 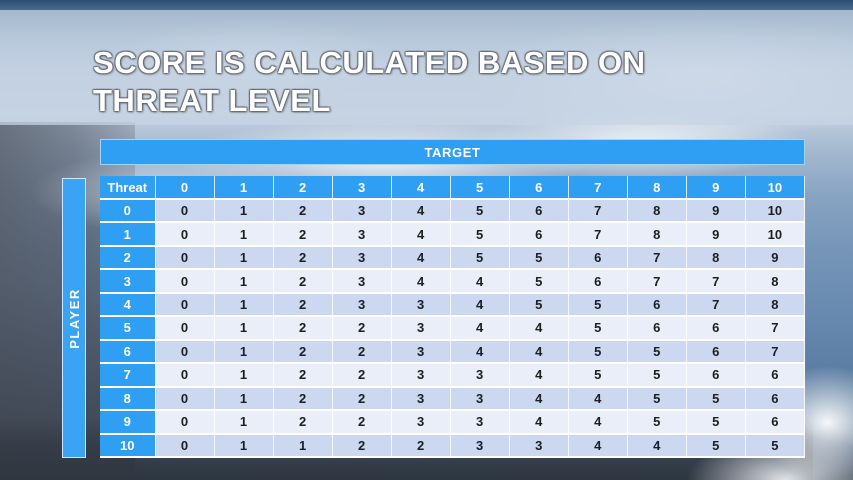 I want to click on player-label: PLAYER, so click(x=74, y=318).